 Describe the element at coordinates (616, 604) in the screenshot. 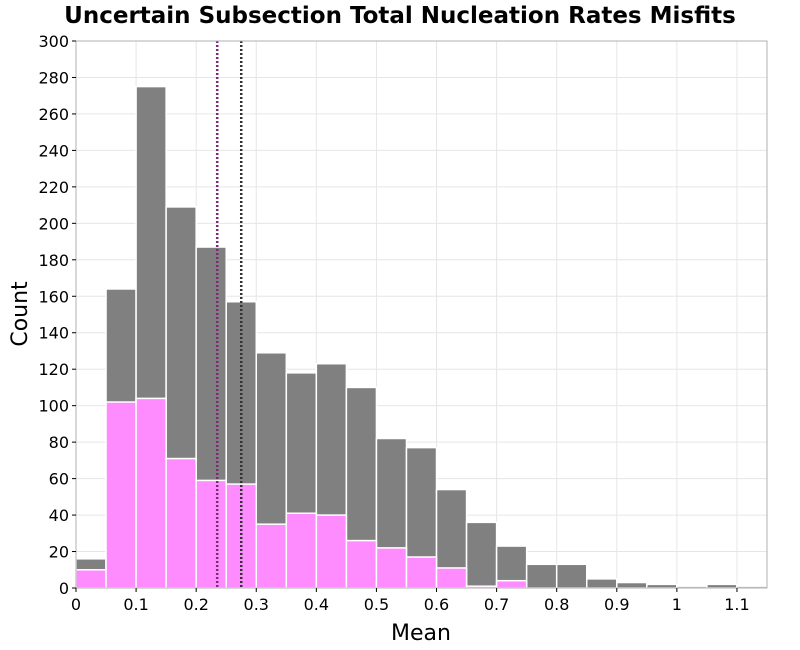

I see `x-tick-label: 0.9` at that location.